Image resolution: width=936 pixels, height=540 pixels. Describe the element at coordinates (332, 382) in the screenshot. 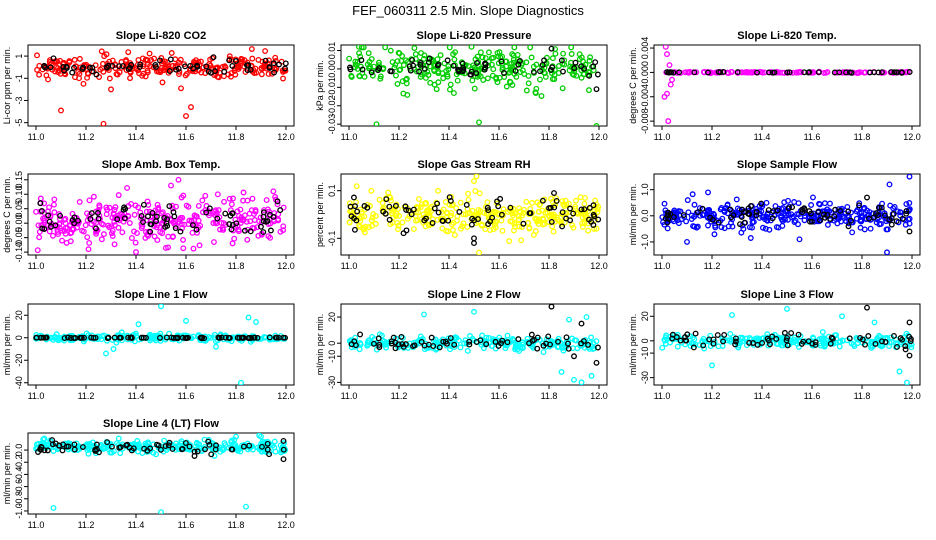

I see `panel-8-ytick-label: -30` at that location.